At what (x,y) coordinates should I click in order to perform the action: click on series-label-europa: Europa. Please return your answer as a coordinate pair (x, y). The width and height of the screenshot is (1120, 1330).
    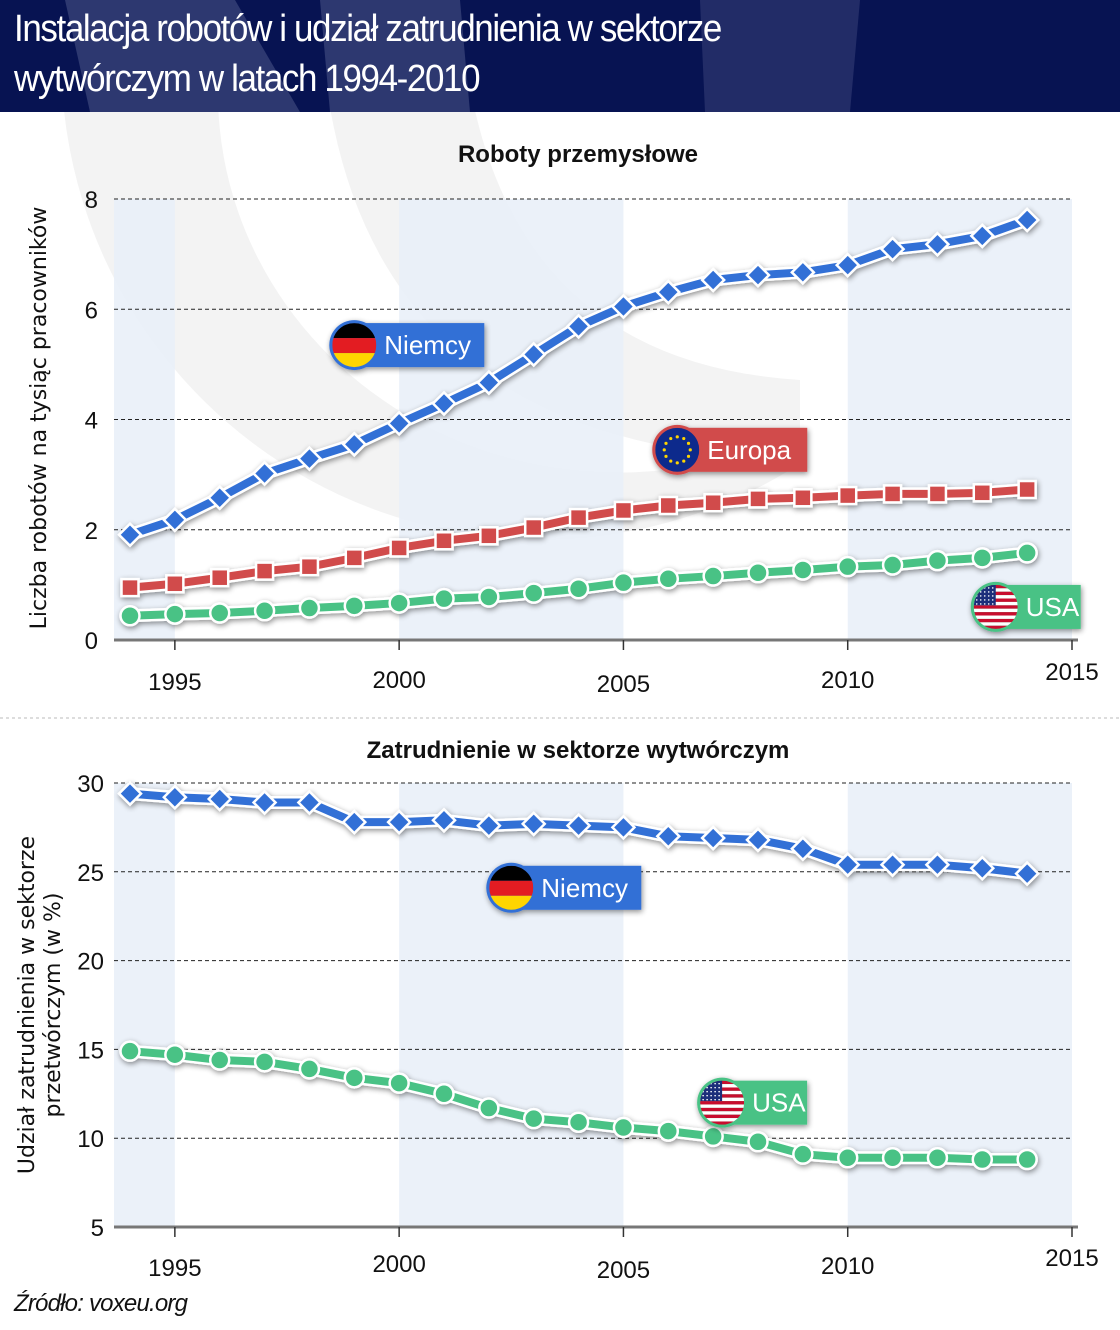
    Looking at the image, I should click on (730, 449).